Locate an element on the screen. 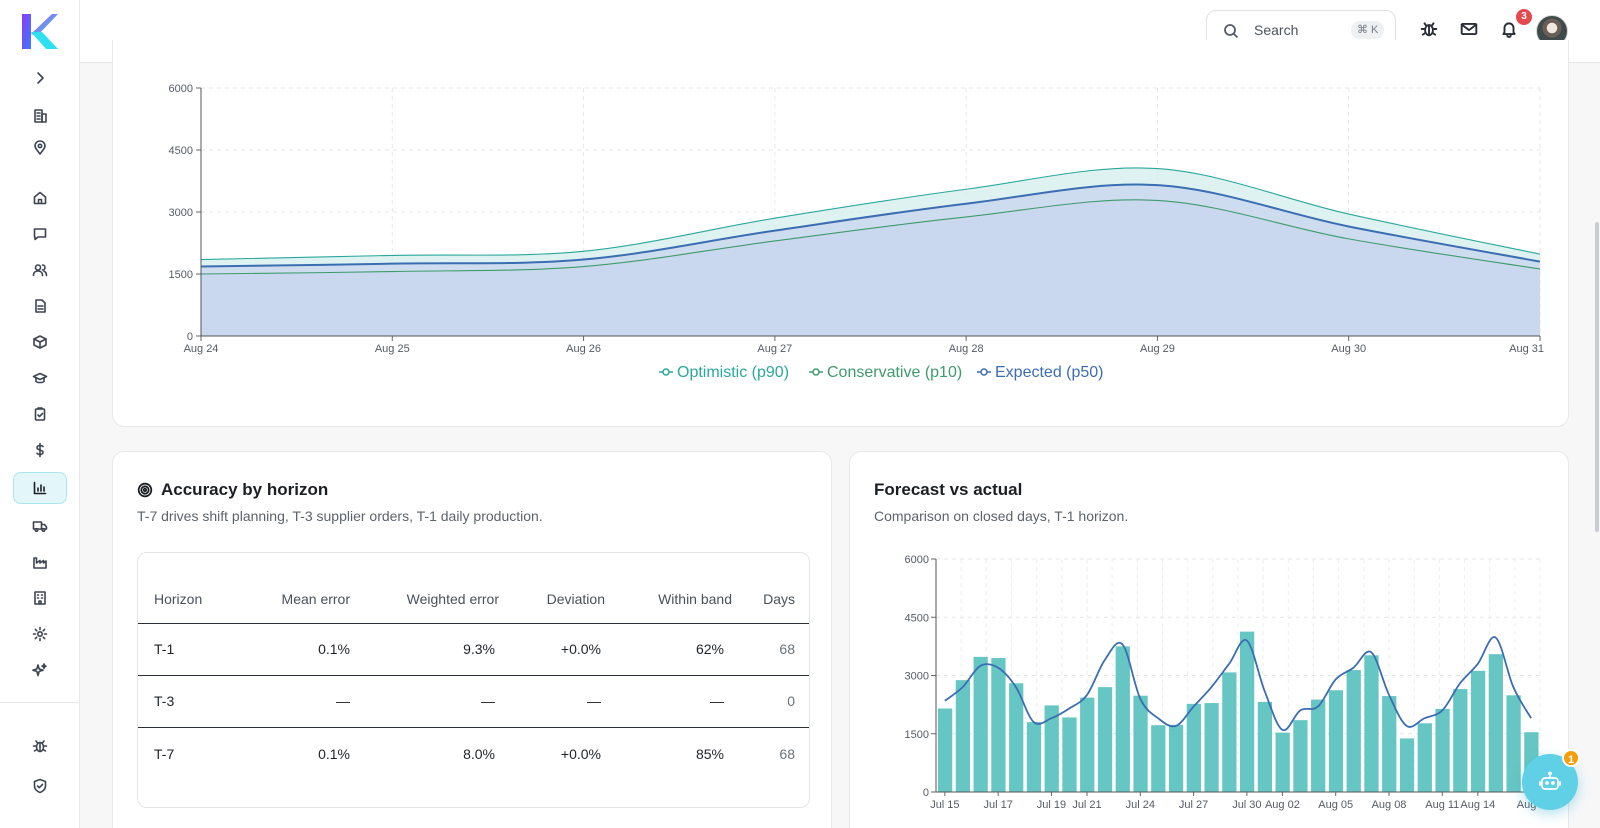 The height and width of the screenshot is (828, 1600). x-tick-label: Aug 30 is located at coordinates (1348, 349).